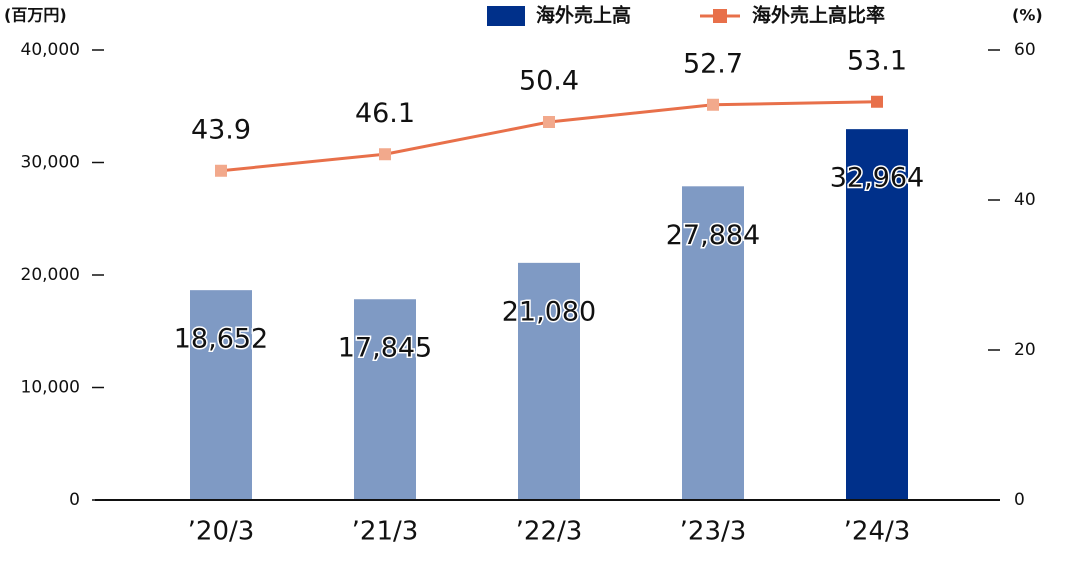  Describe the element at coordinates (720, 16) in the screenshot. I see `legend-marker` at that location.